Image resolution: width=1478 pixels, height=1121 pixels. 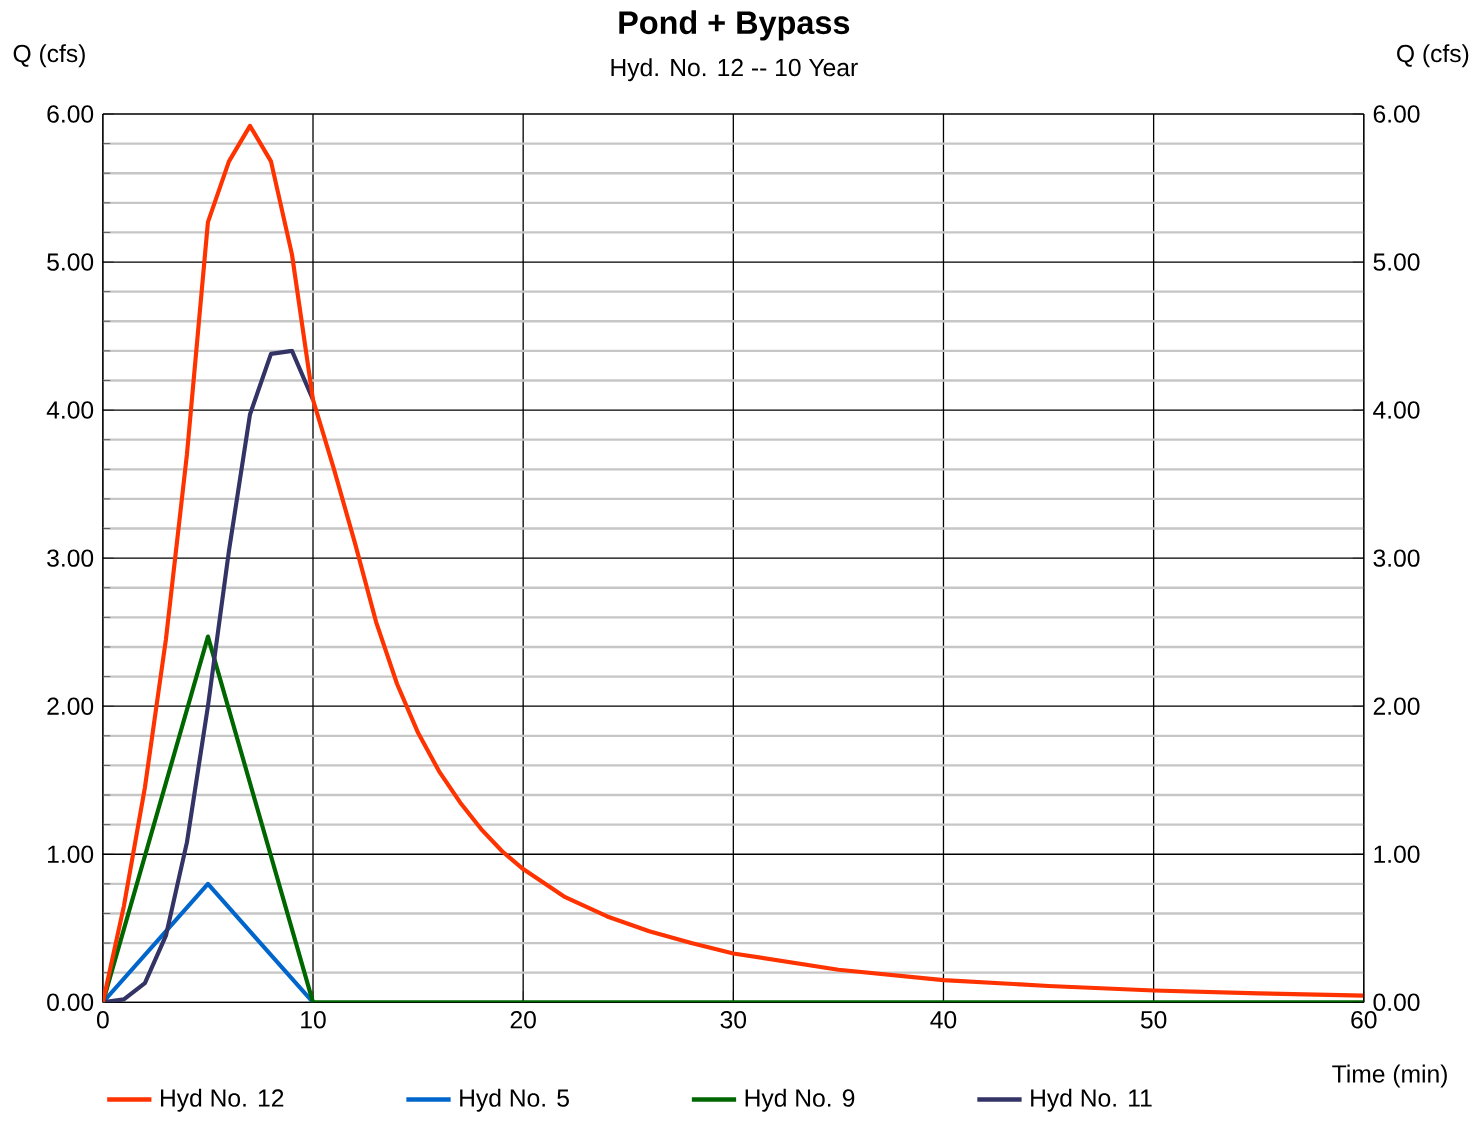 I want to click on x-tick-label: 50, so click(x=1153, y=1020).